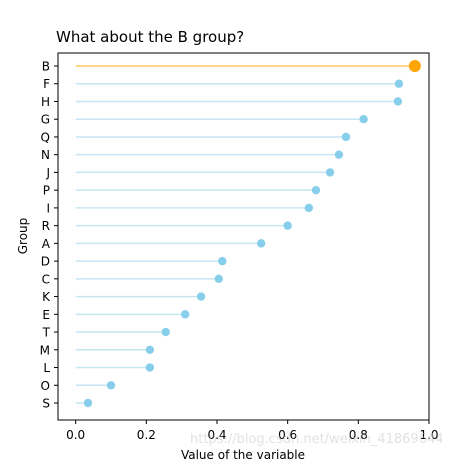  What do you see at coordinates (330, 172) in the screenshot?
I see `point-J` at bounding box center [330, 172].